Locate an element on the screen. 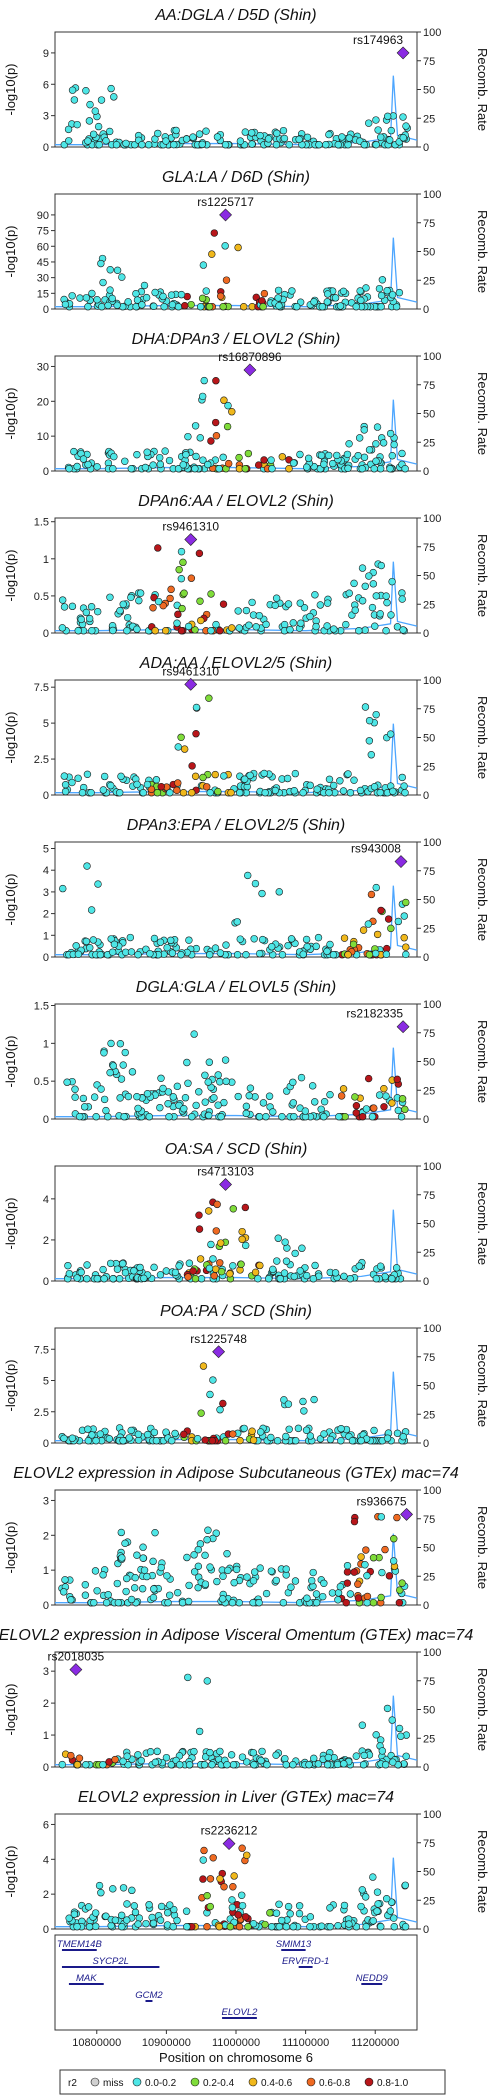  y-tick-label: 7.5 is located at coordinates (41, 1350).